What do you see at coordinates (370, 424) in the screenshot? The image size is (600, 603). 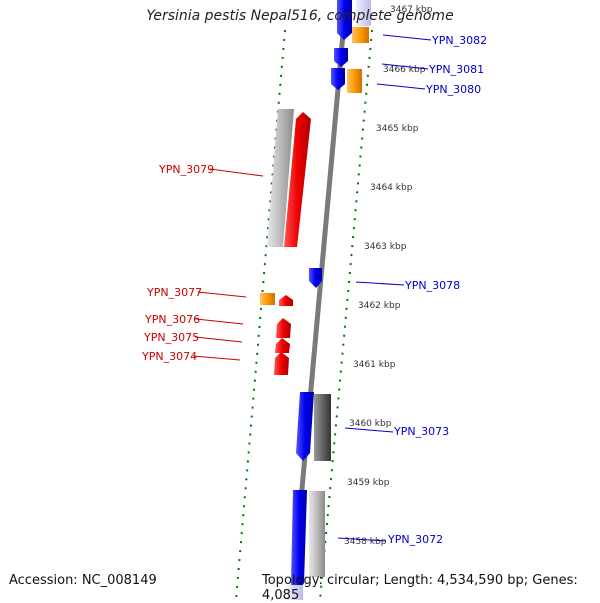 I see `tick-label: 3460 kbp` at bounding box center [370, 424].